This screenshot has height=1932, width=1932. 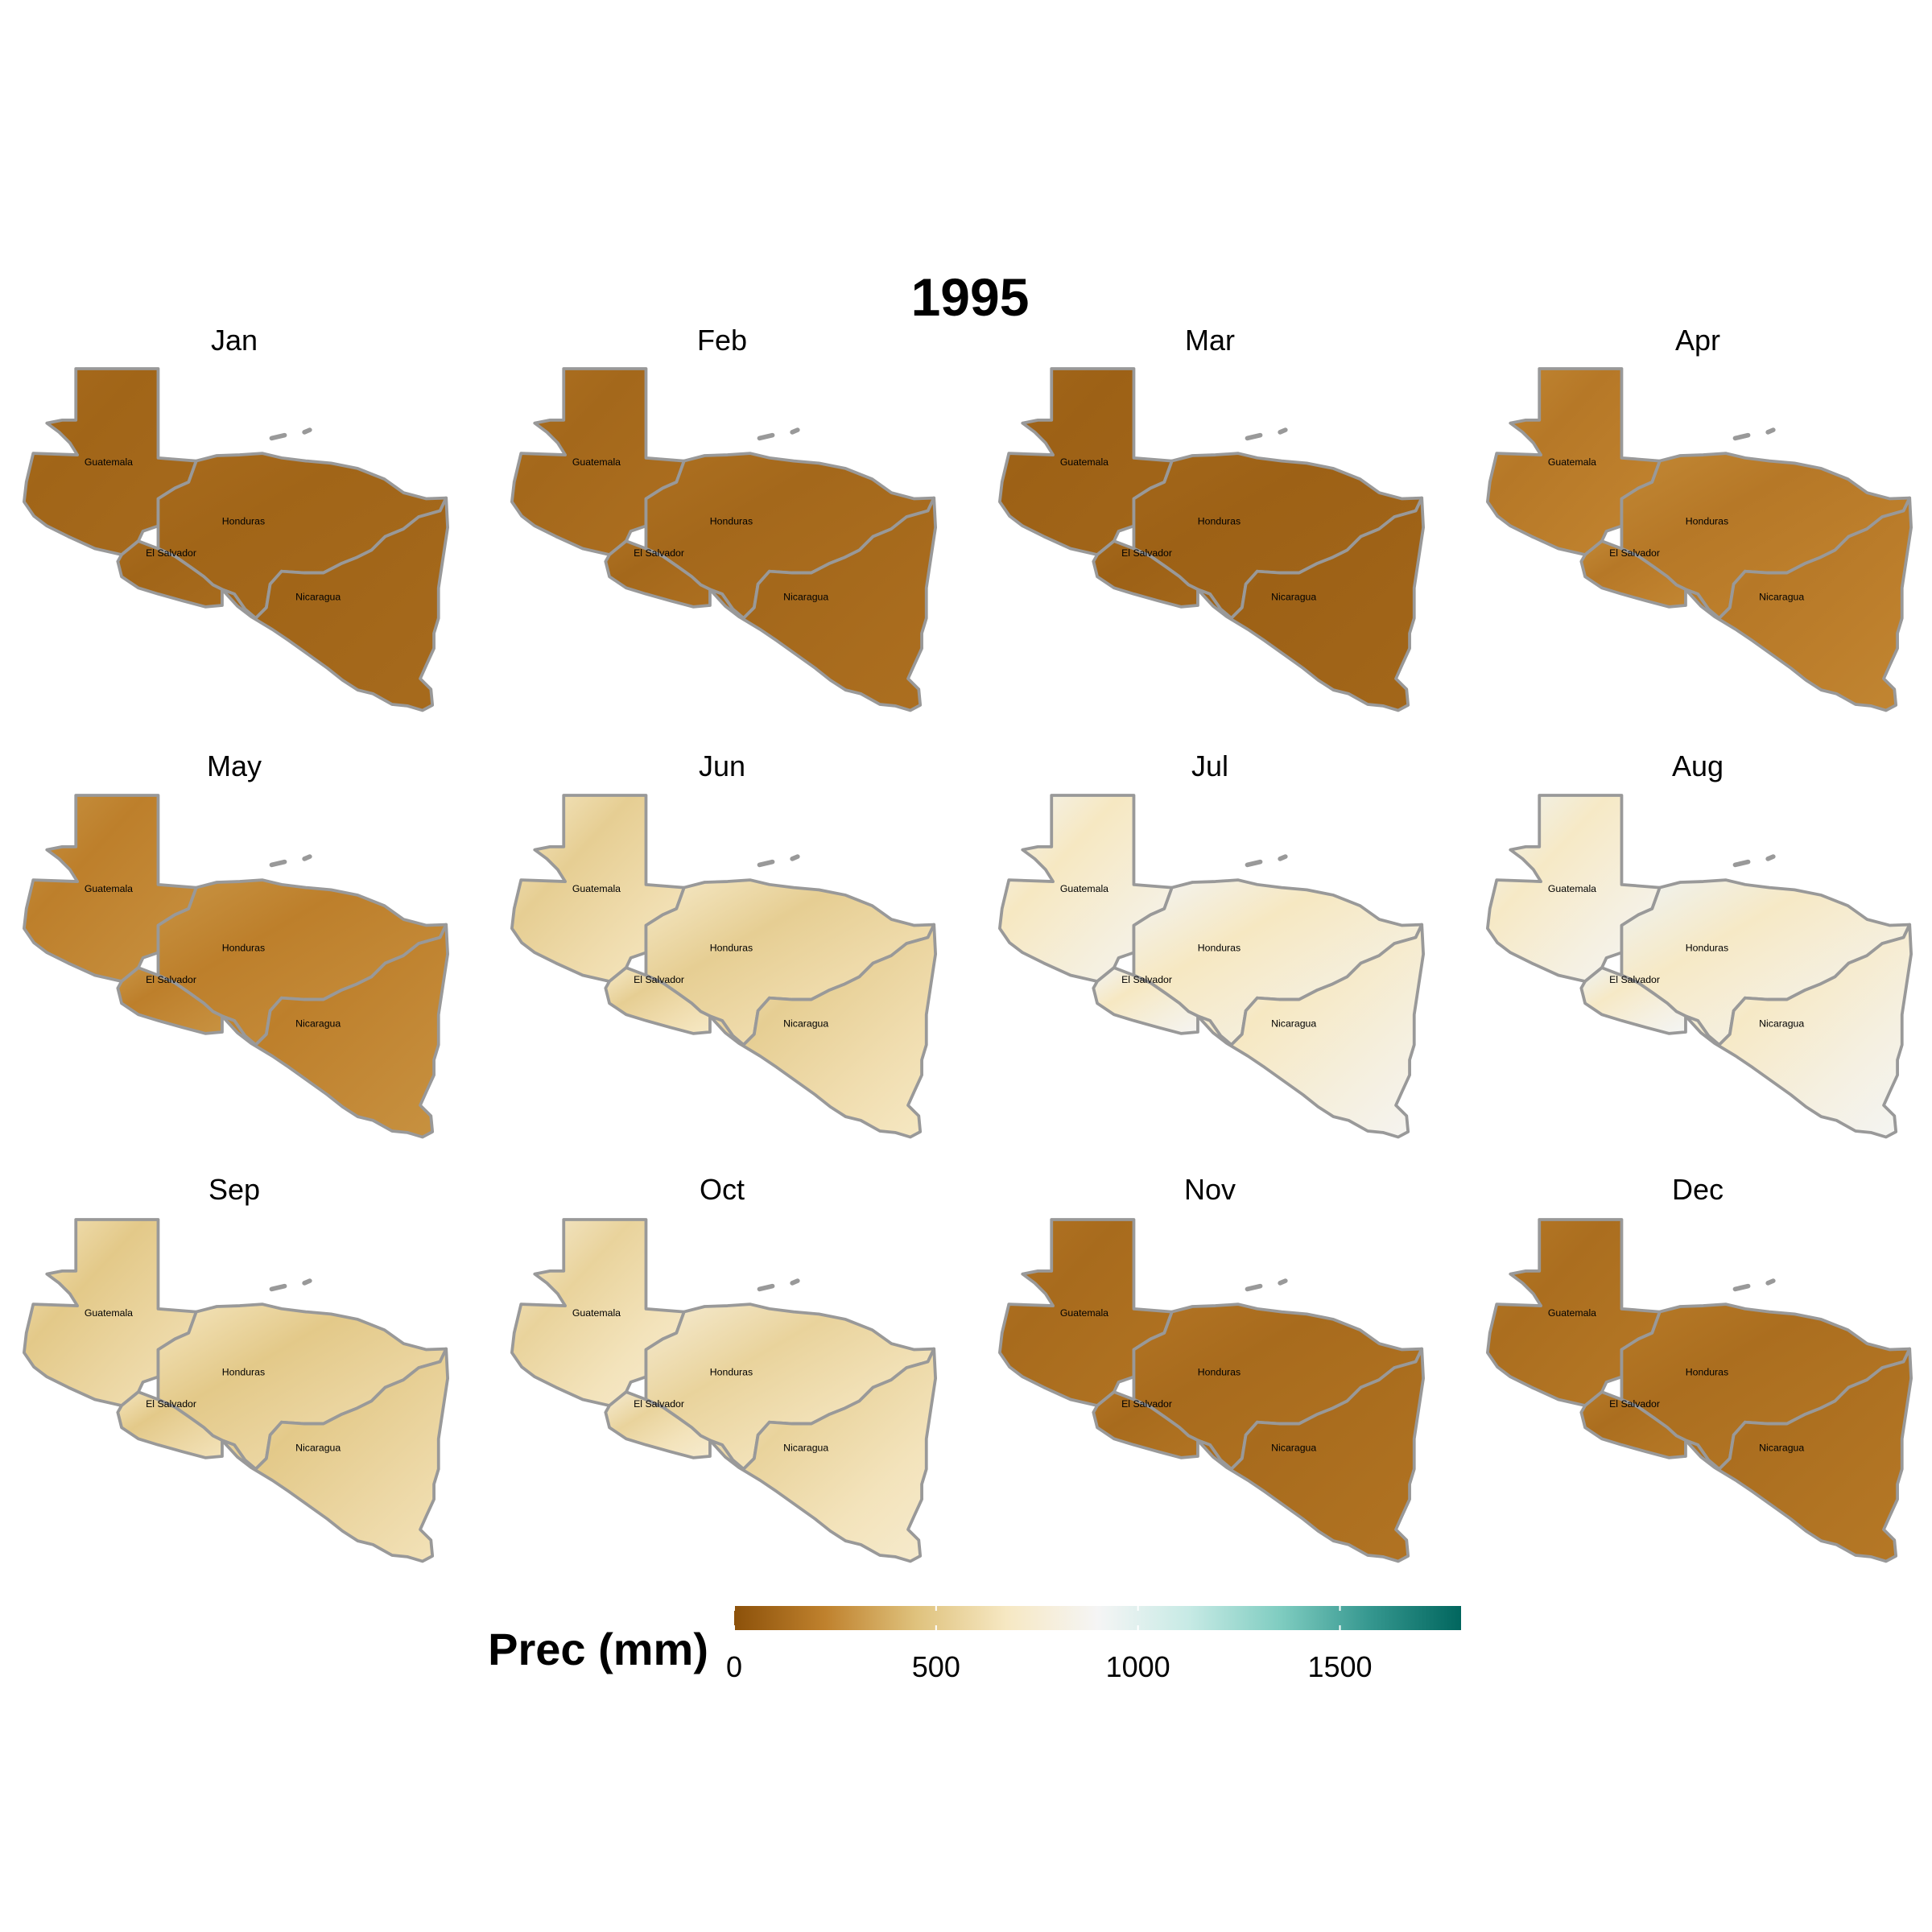 I want to click on legend-ticks: 0 500 1000 1500, so click(x=1049, y=1644).